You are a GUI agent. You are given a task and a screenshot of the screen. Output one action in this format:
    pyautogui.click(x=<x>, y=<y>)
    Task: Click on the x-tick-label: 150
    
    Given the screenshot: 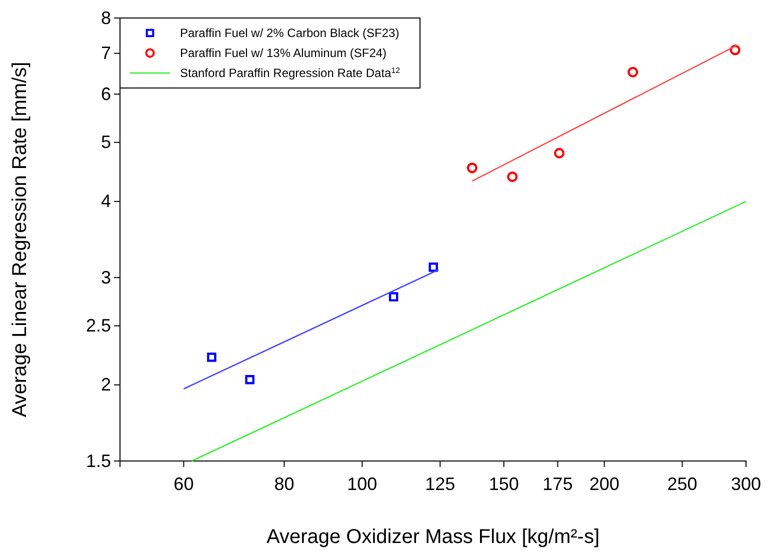 What is the action you would take?
    pyautogui.click(x=503, y=484)
    